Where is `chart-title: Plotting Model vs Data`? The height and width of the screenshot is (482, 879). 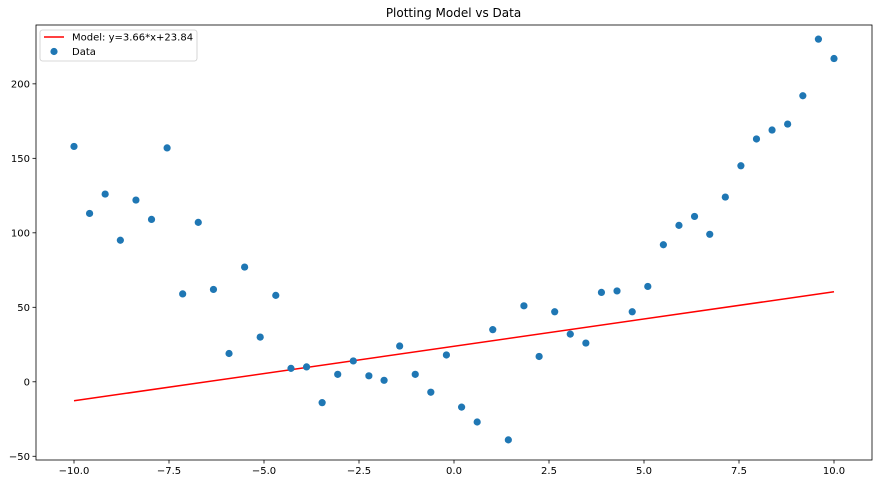
chart-title: Plotting Model vs Data is located at coordinates (453, 13).